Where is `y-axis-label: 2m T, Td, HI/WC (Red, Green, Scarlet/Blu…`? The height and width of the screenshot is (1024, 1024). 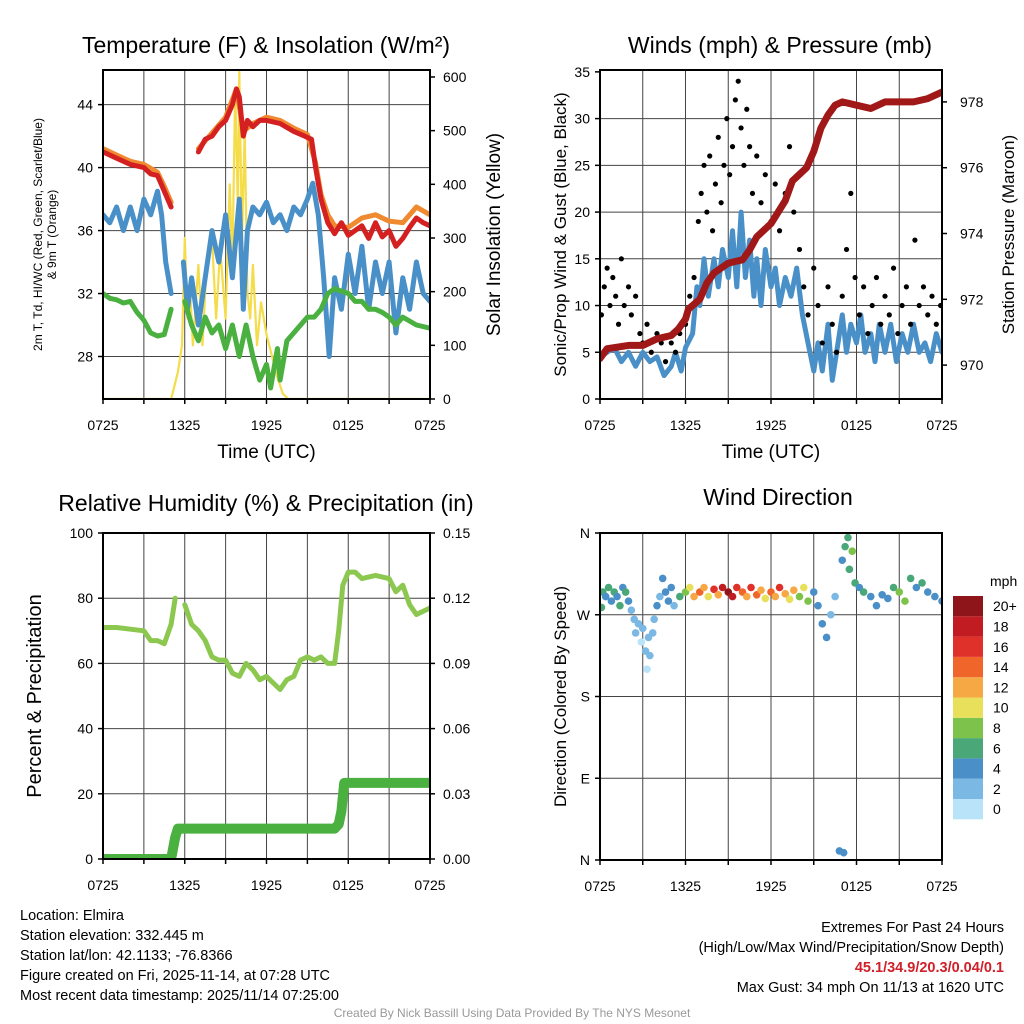
y-axis-label: 2m T, Td, HI/WC (Red, Green, Scarlet/Blu… is located at coordinates (38, 234).